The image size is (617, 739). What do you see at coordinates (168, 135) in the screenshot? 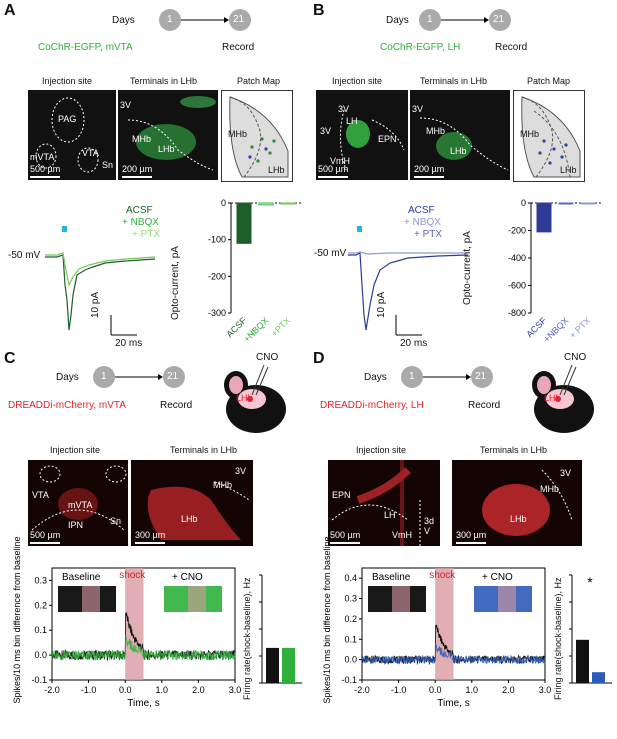
I see `terminals-image: 3V MHb LHb 200 µm` at bounding box center [168, 135].